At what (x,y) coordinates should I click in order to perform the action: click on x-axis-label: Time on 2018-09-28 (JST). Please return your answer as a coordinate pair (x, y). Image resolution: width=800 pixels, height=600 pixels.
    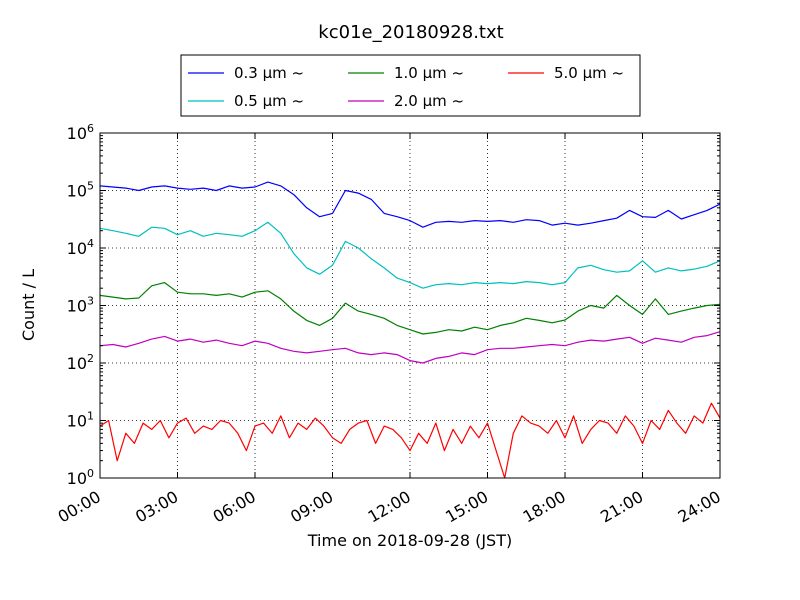
    Looking at the image, I should click on (409, 540).